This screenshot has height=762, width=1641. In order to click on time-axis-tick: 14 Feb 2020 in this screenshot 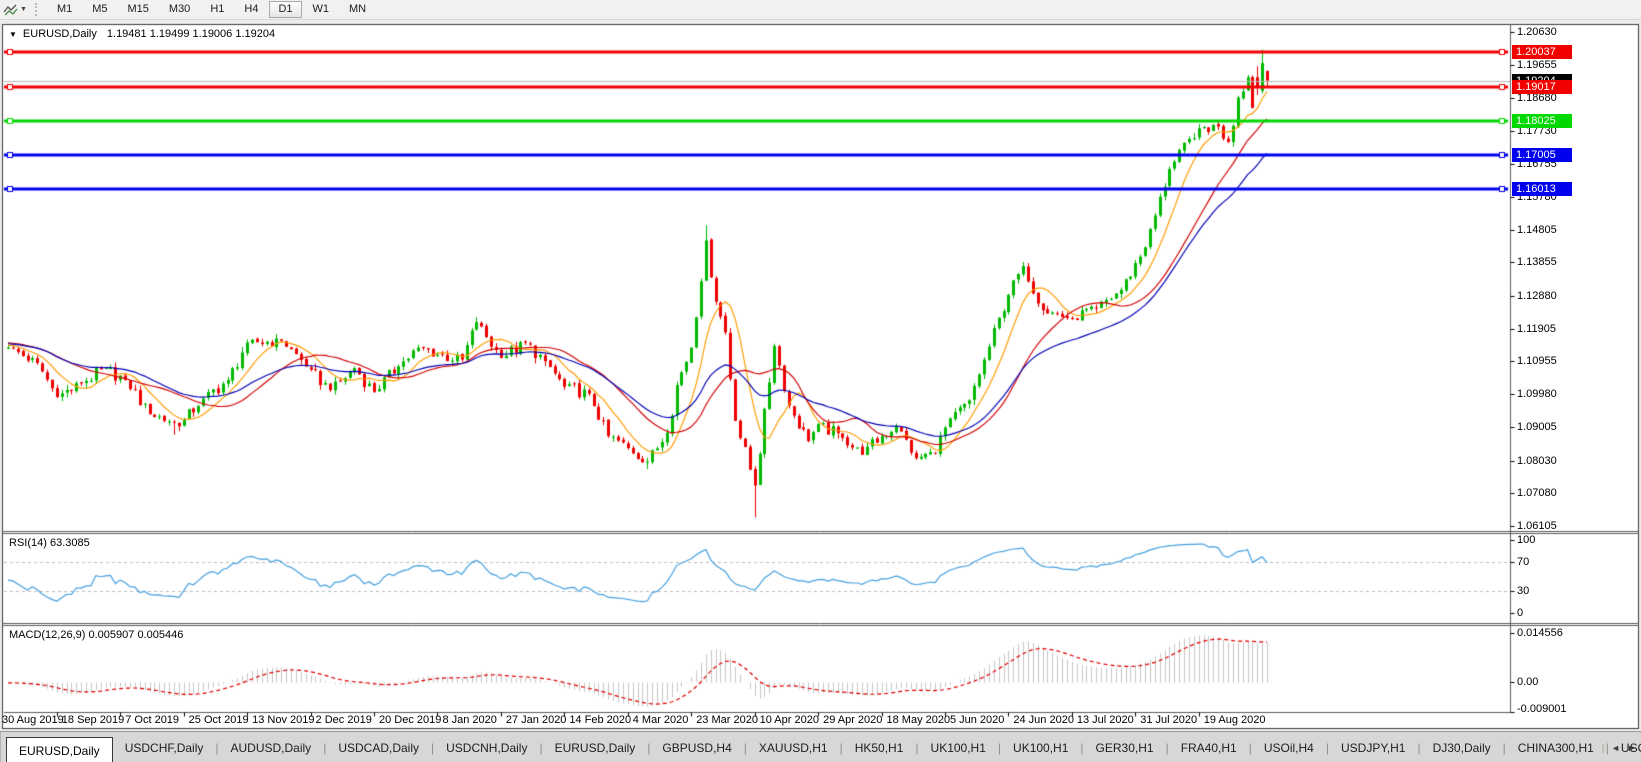, I will do `click(600, 720)`.